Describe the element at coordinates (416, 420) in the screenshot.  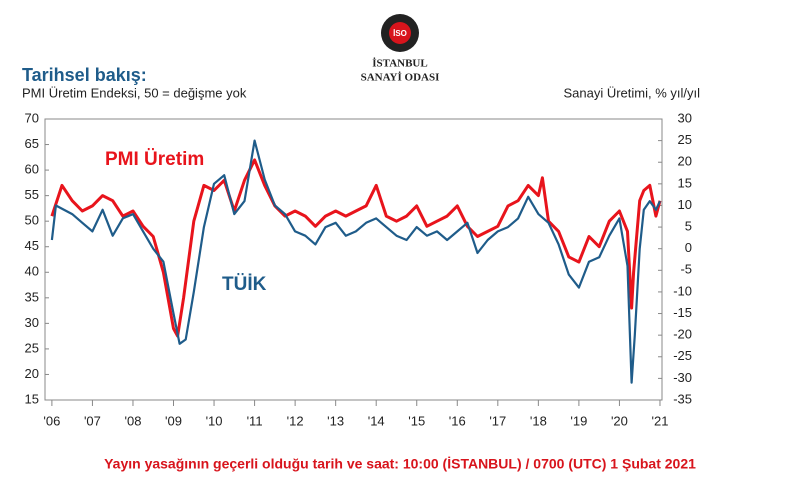
I see `x-tick-label: '15` at that location.